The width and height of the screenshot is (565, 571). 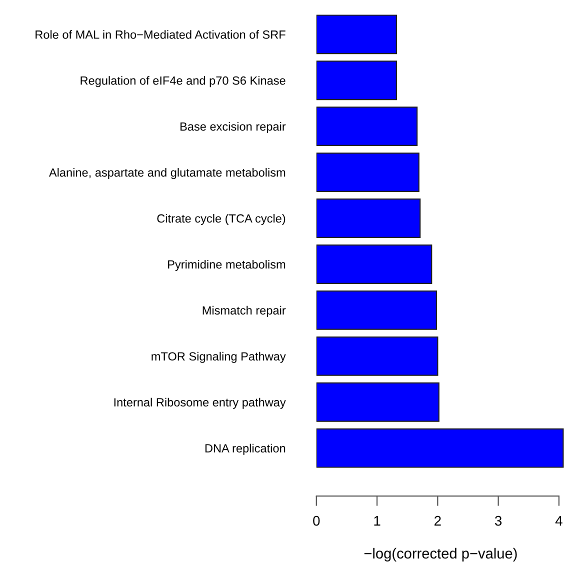 What do you see at coordinates (316, 521) in the screenshot?
I see `x-tick-label: 0` at bounding box center [316, 521].